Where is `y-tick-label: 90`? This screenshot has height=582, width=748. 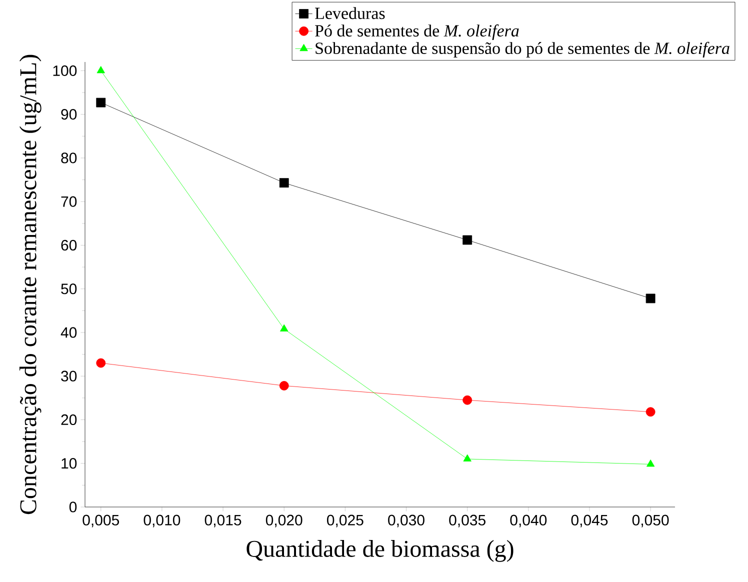 y-tick-label: 90 is located at coordinates (69, 114).